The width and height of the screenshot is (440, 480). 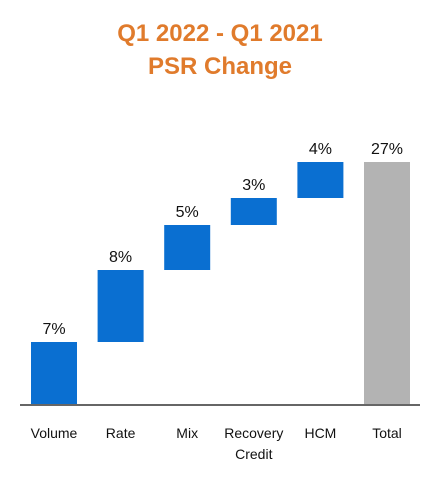 I want to click on data-label-1: 8%, so click(x=120, y=257).